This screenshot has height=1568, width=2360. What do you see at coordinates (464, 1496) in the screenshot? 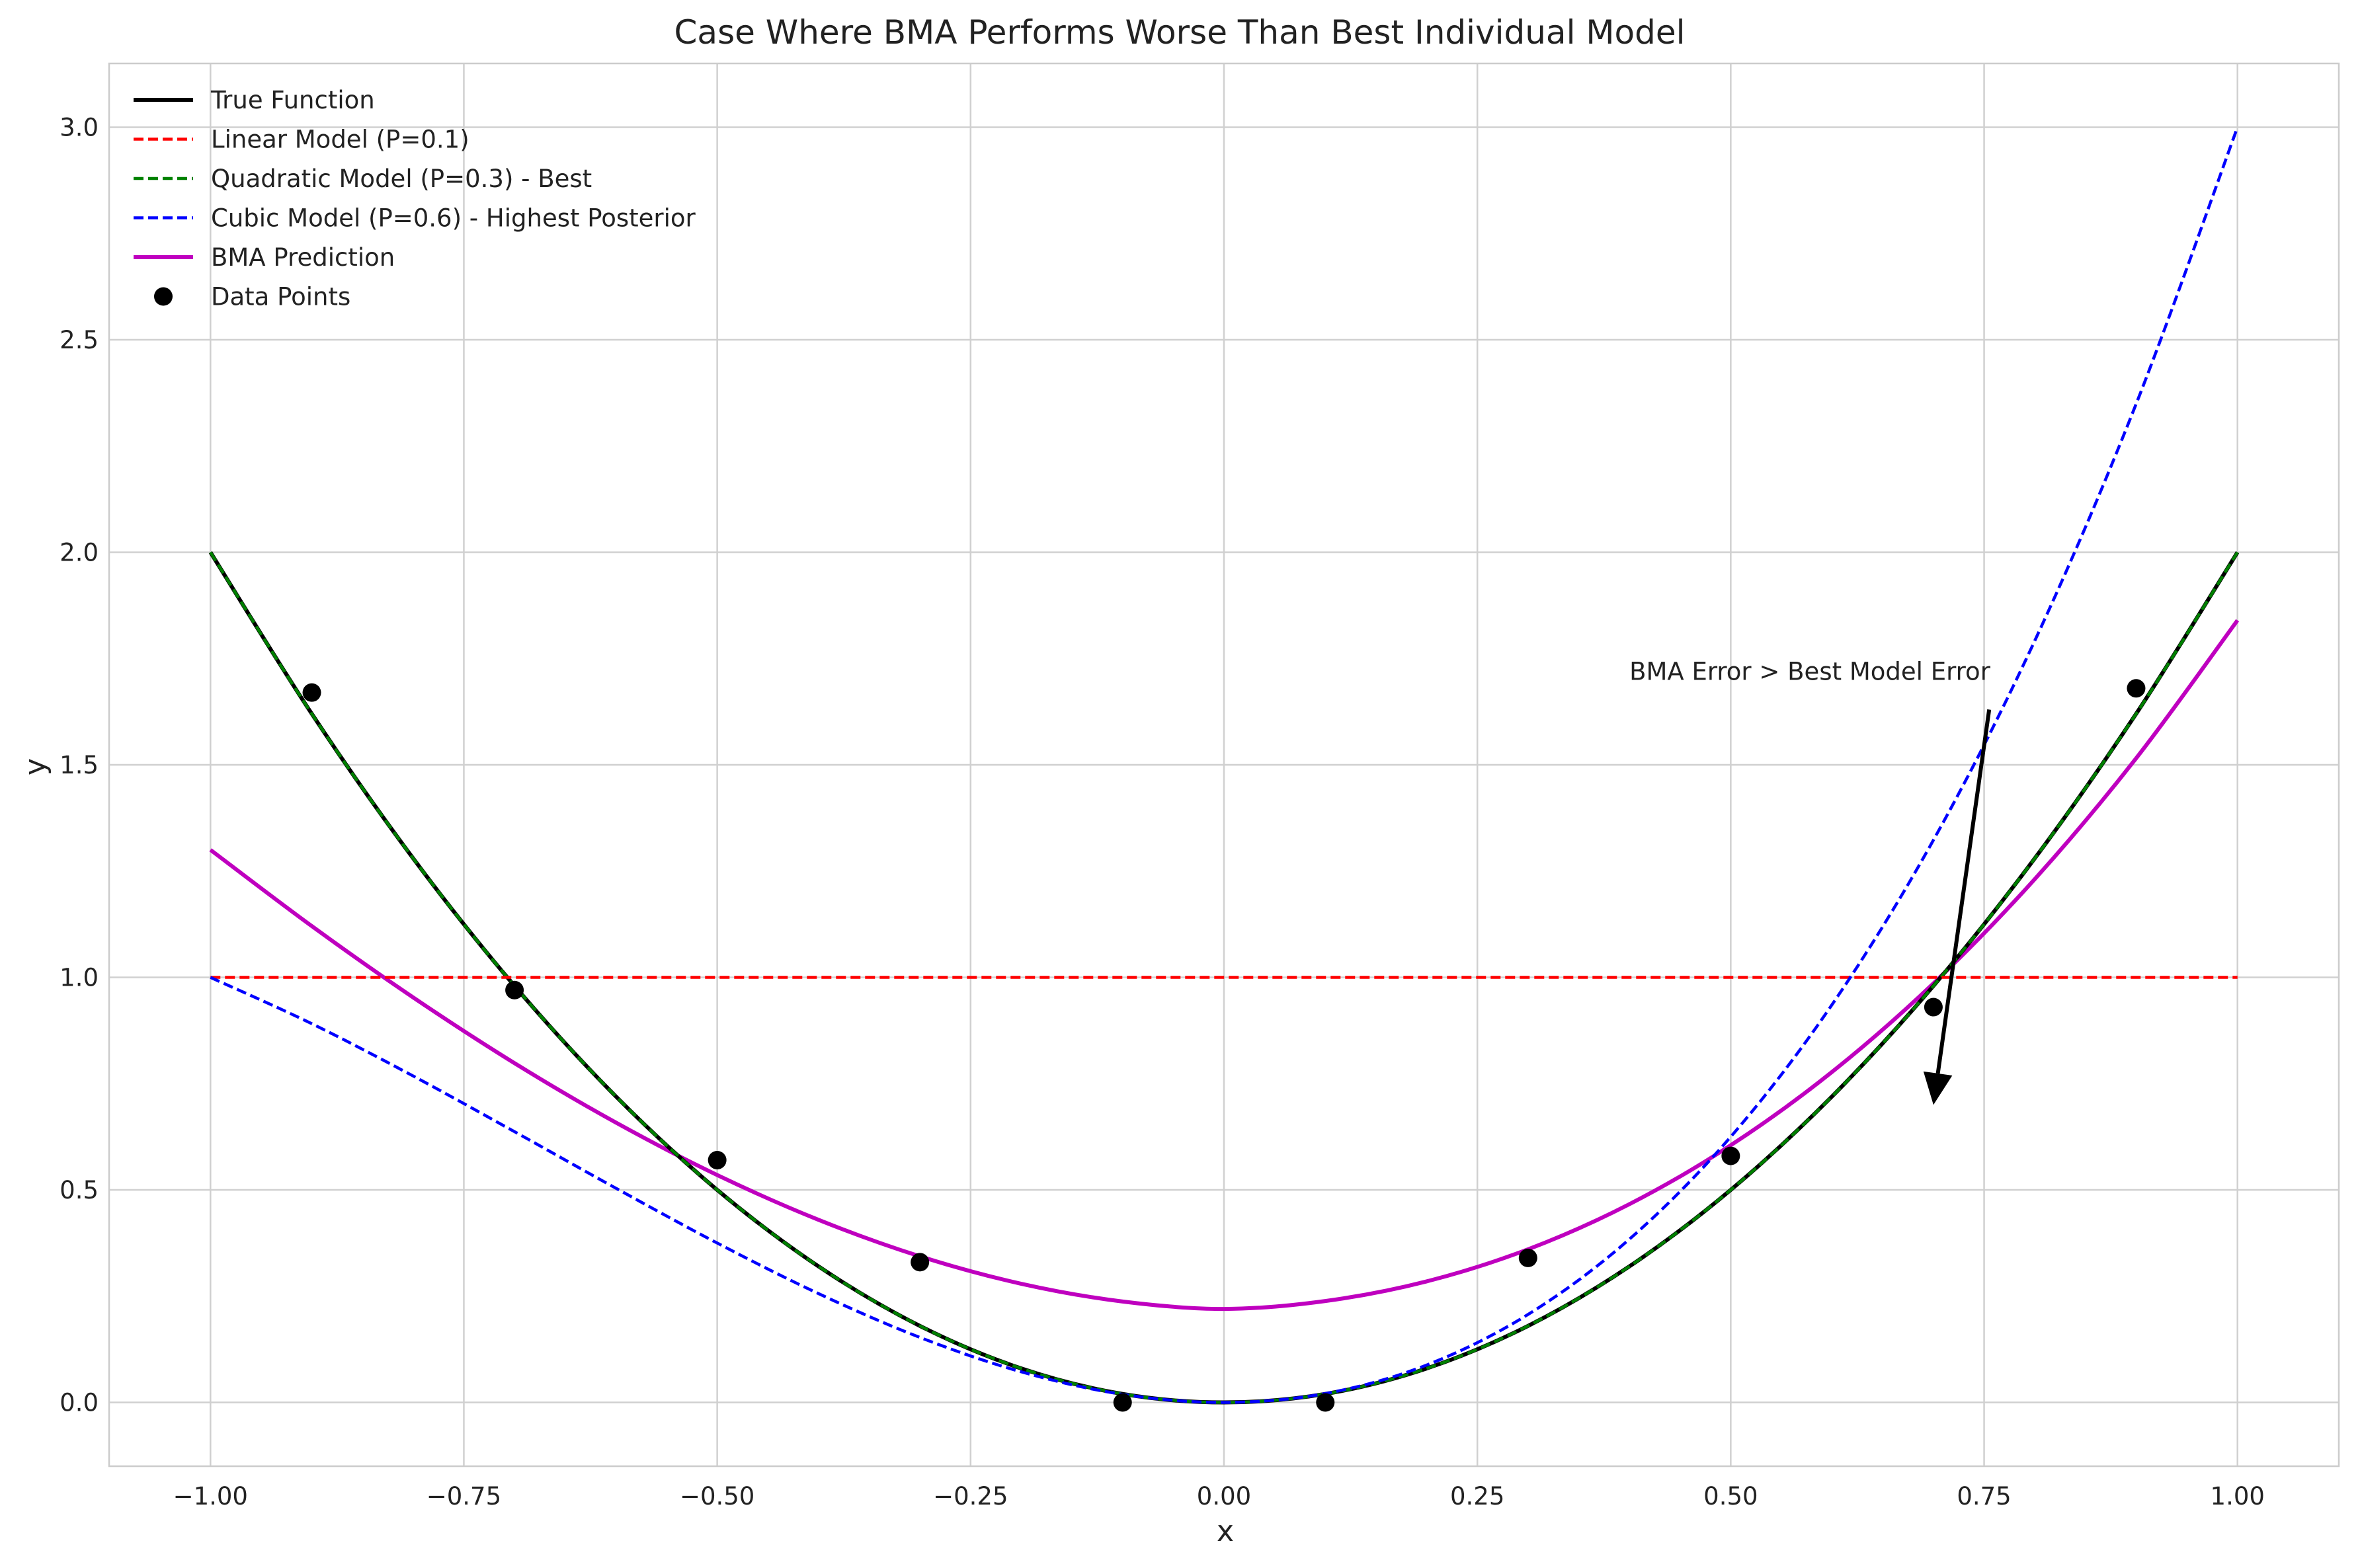
I see `x-tick-label: −0.75` at bounding box center [464, 1496].